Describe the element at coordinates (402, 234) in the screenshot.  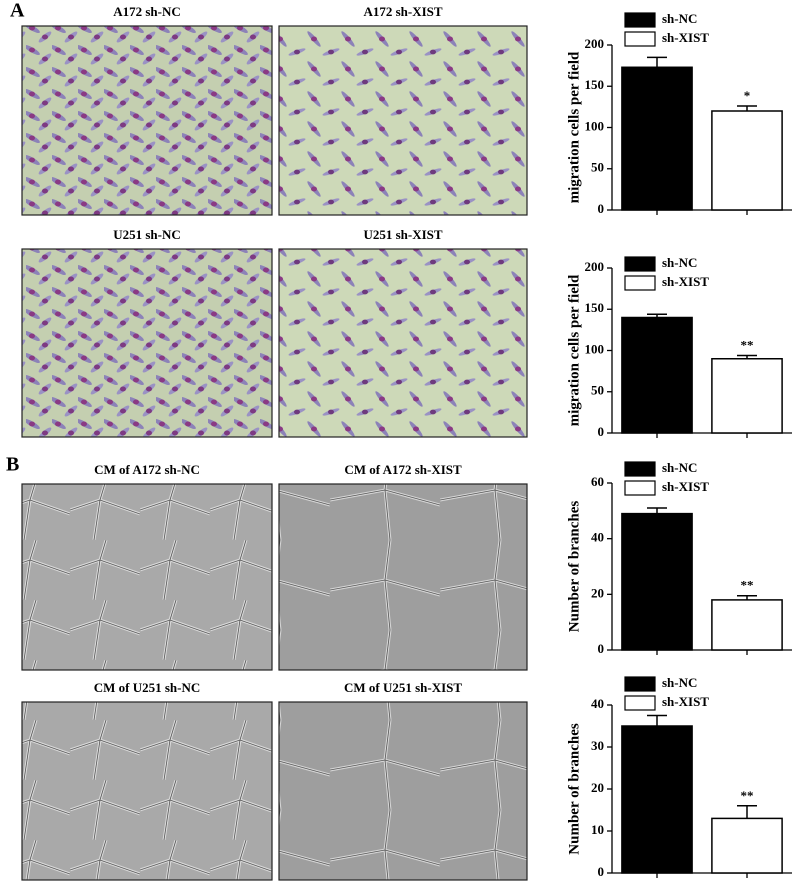
I see `image-label: U251 sh-XIST` at that location.